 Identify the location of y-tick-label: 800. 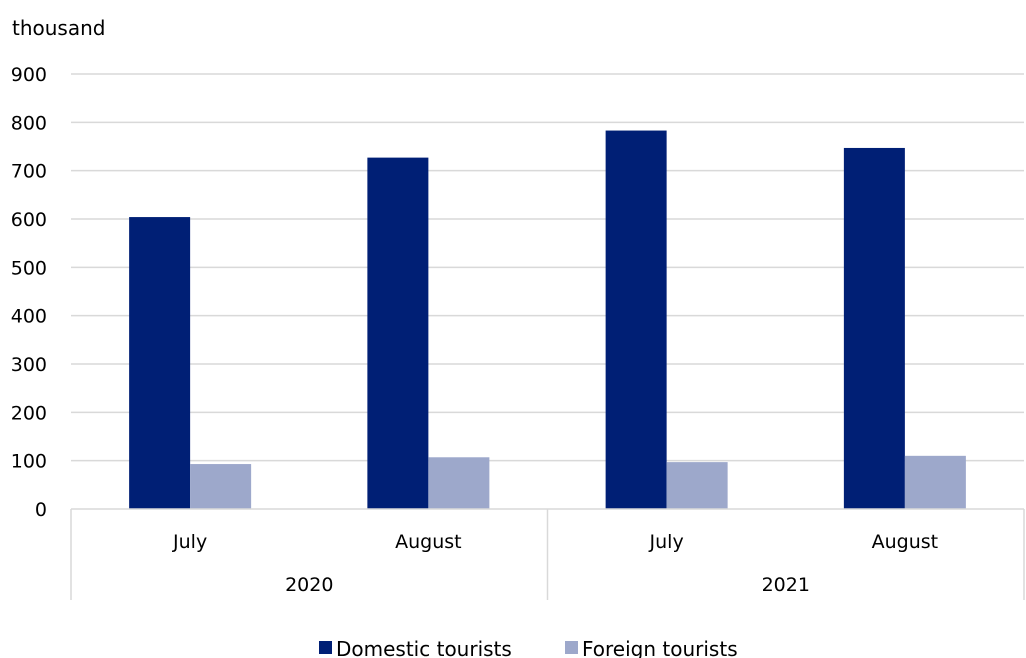
(29, 123).